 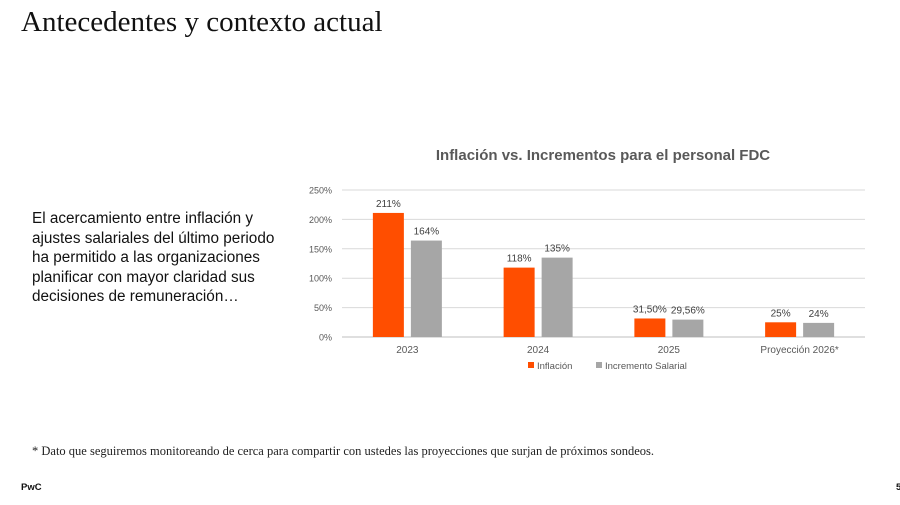 What do you see at coordinates (688, 311) in the screenshot?
I see `data-label: 29,56%` at bounding box center [688, 311].